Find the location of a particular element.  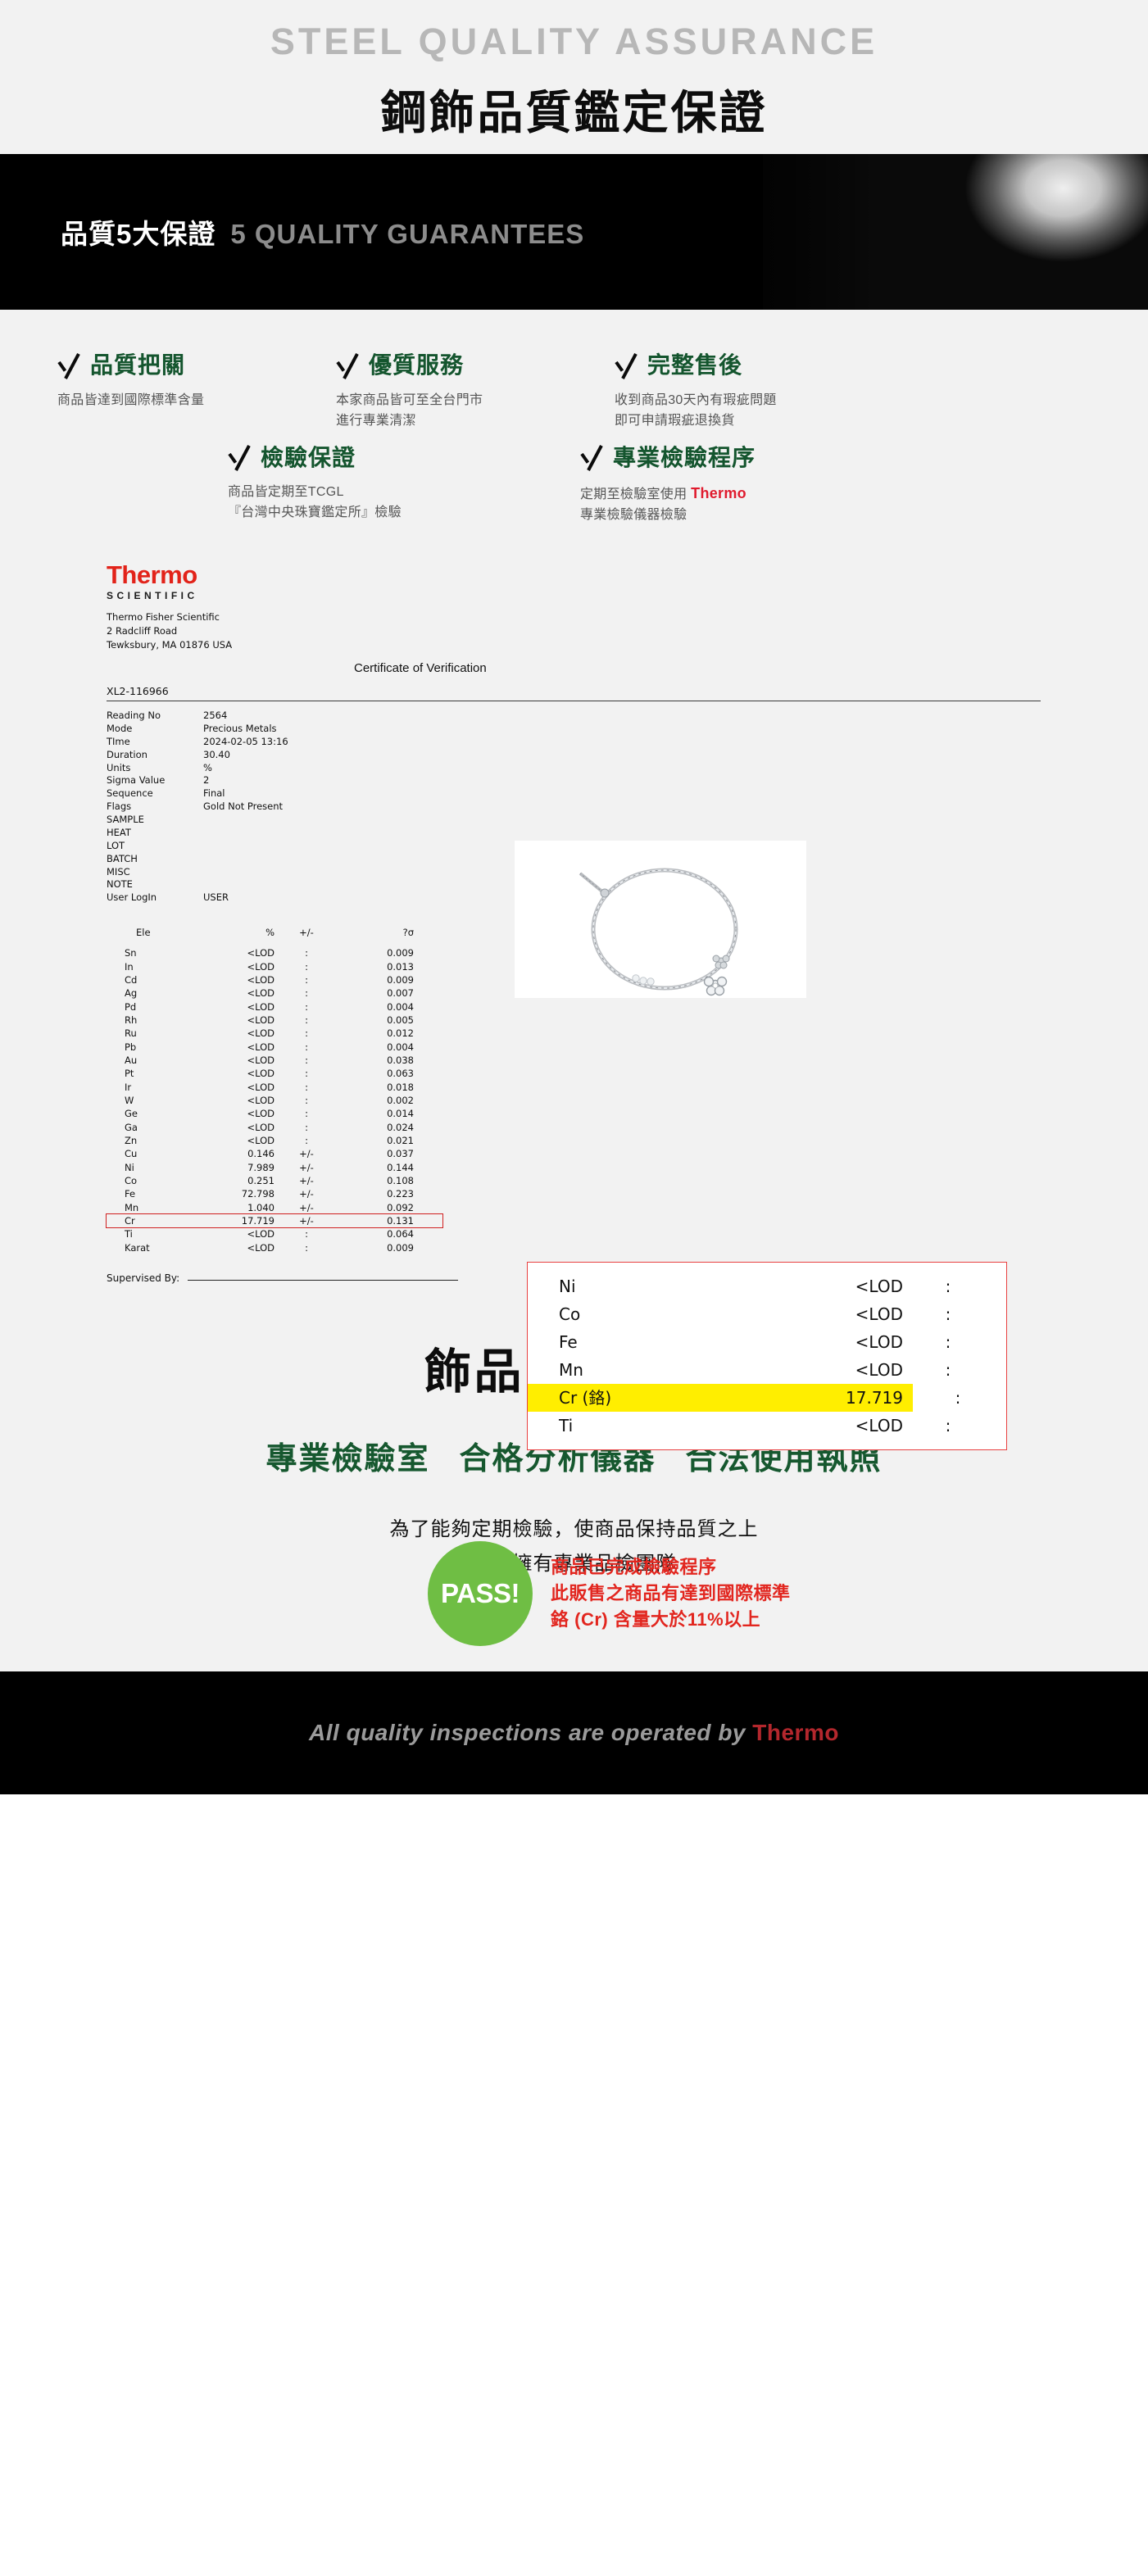

element-sigma: 0.144 is located at coordinates (400, 1167).